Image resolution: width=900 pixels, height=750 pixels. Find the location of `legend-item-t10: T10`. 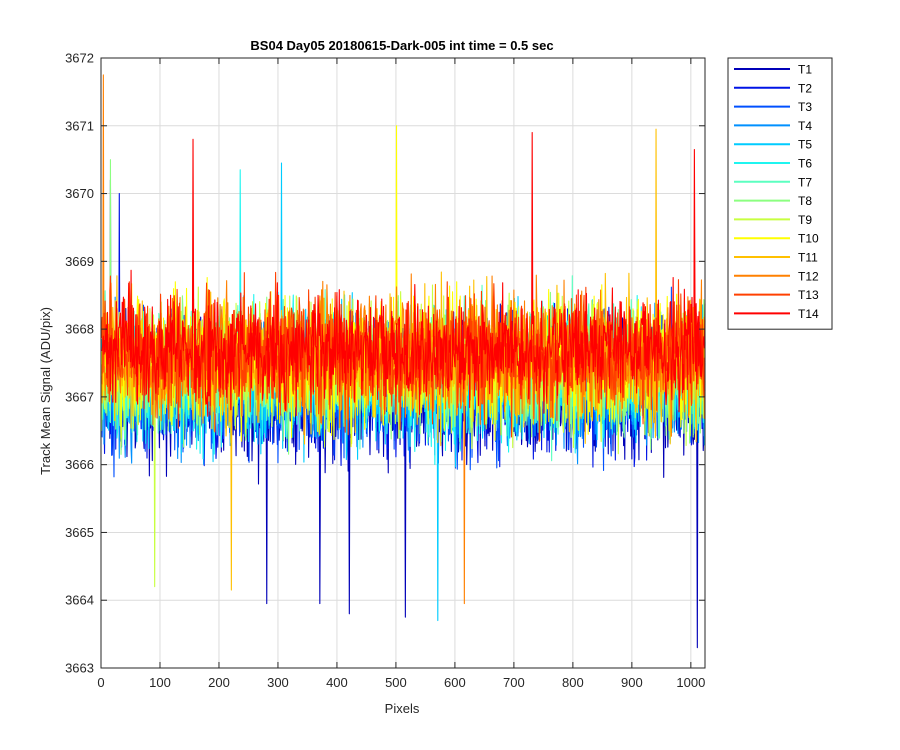

legend-item-t10: T10 is located at coordinates (776, 239).